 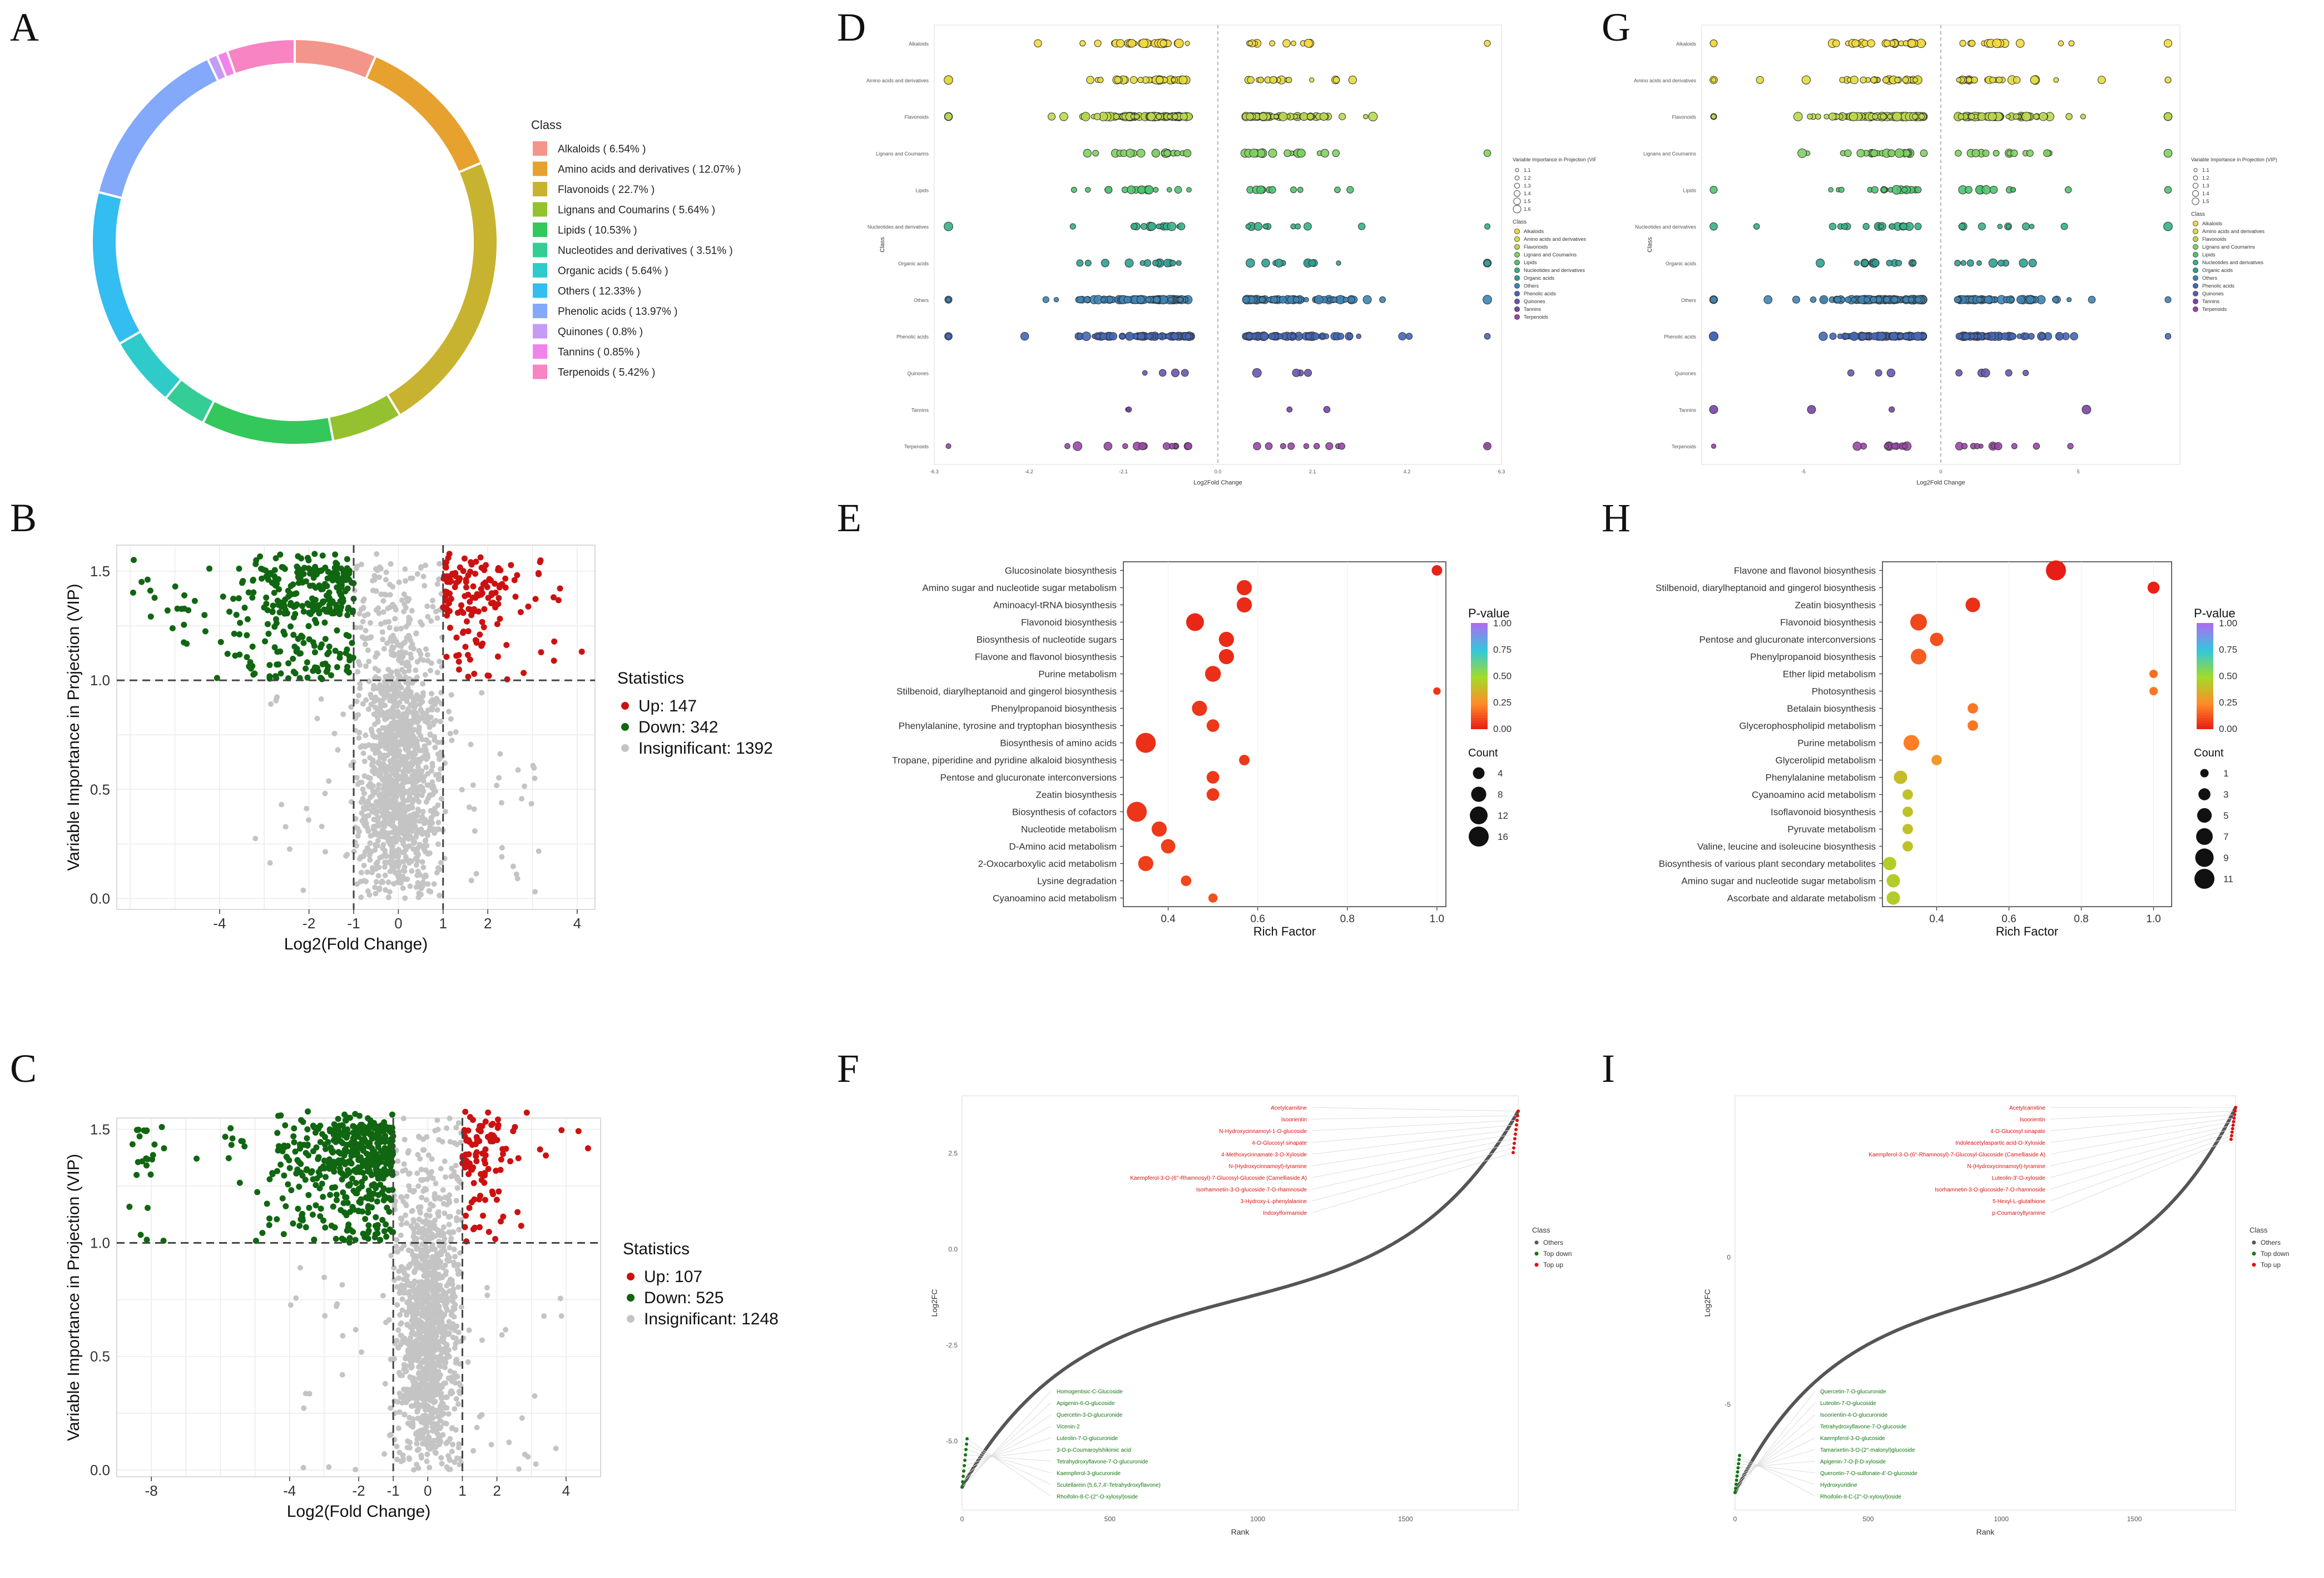 What do you see at coordinates (613, 271) in the screenshot?
I see `legend-label: Organic acids ( 5.64% )` at bounding box center [613, 271].